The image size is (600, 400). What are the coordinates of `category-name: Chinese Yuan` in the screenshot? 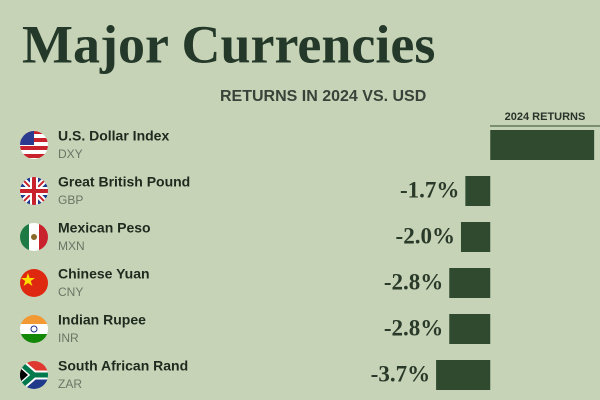 It's located at (104, 274).